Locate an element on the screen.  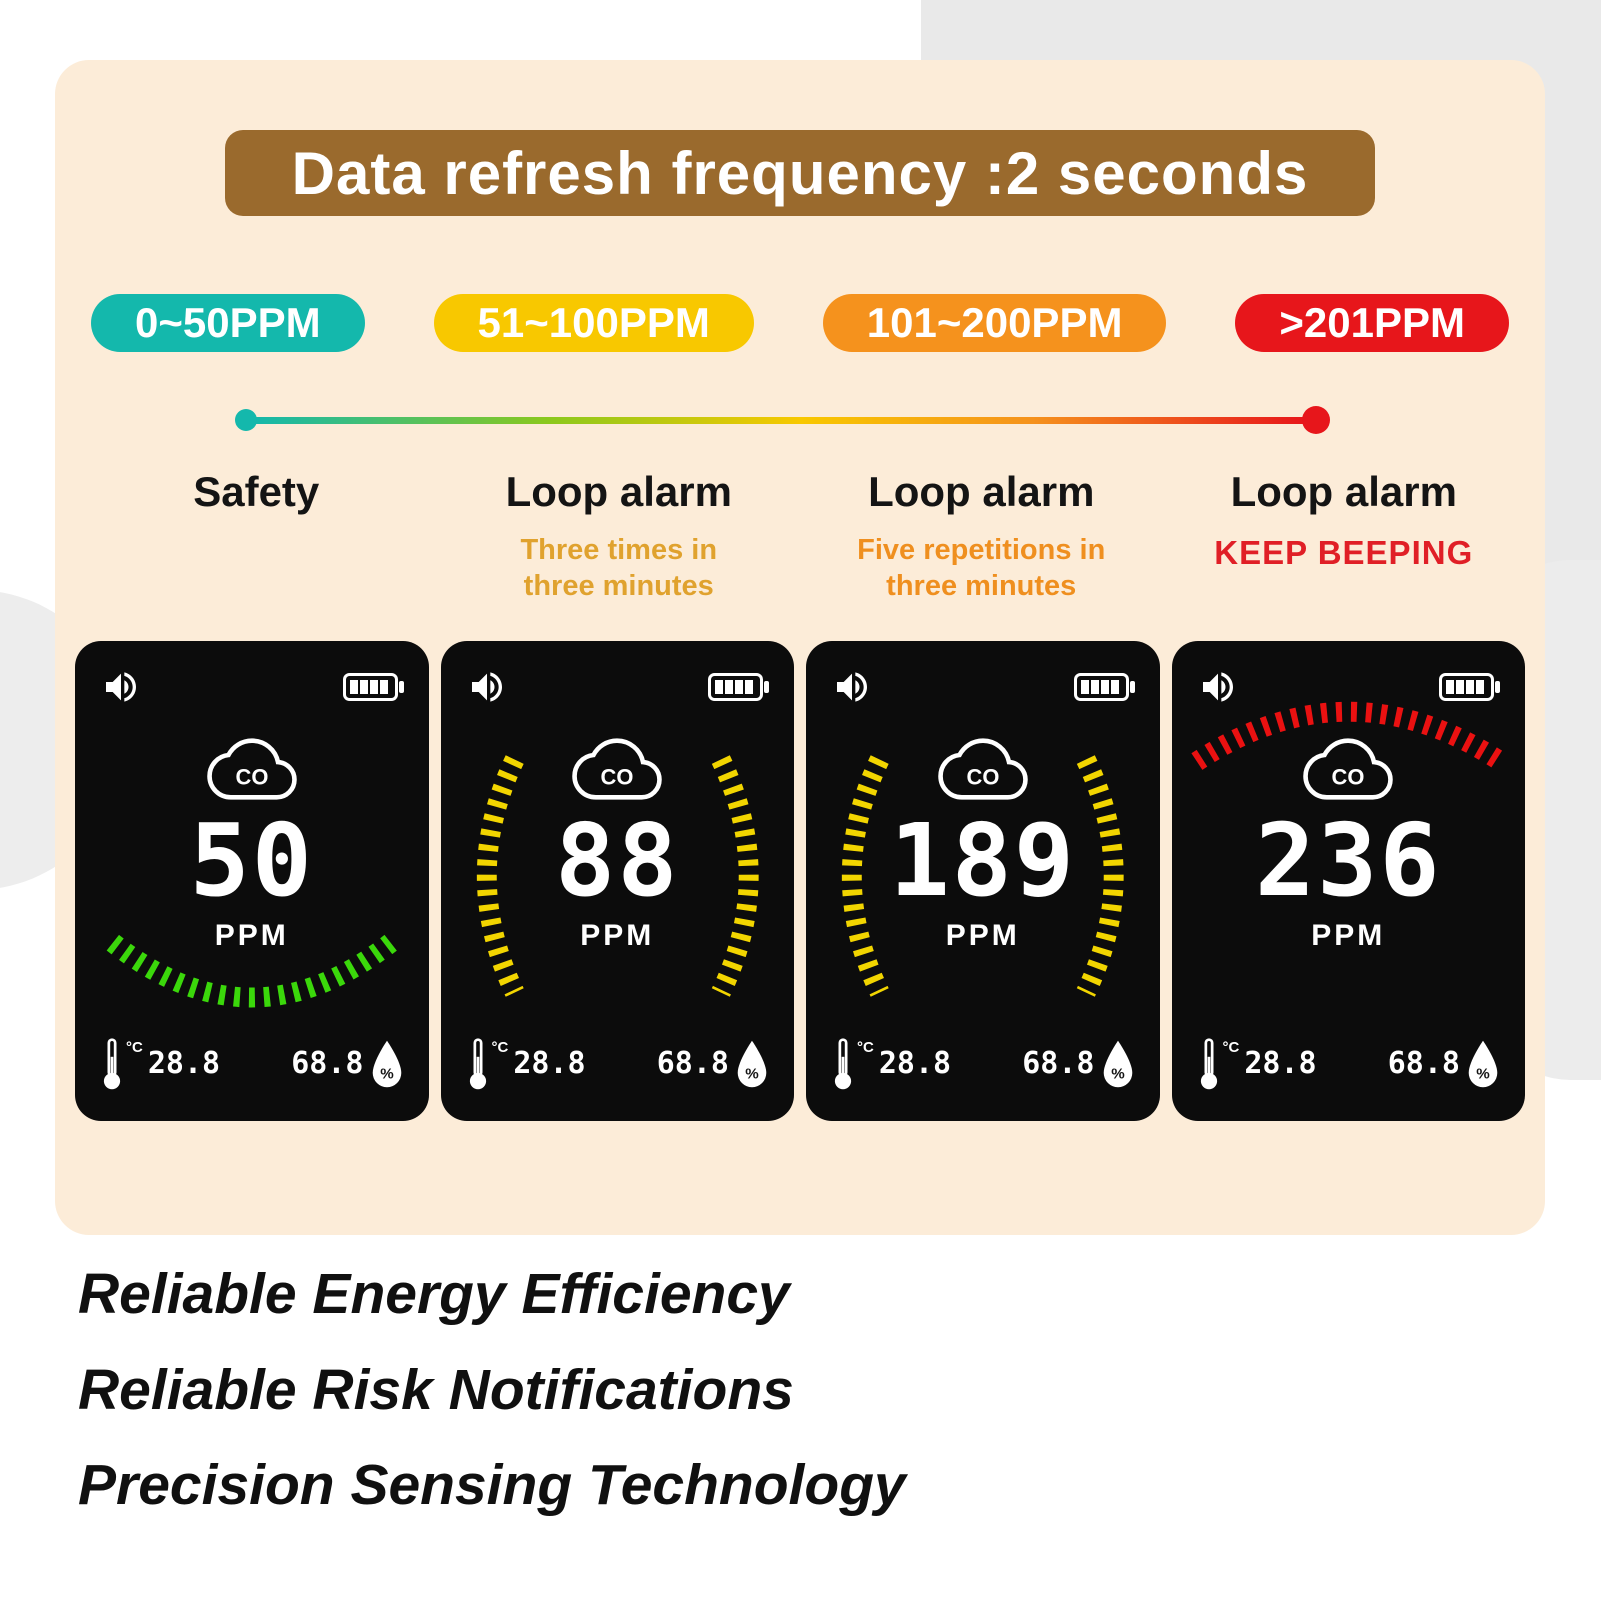
banner: Data refresh frequency :2 seconds is located at coordinates (800, 173).